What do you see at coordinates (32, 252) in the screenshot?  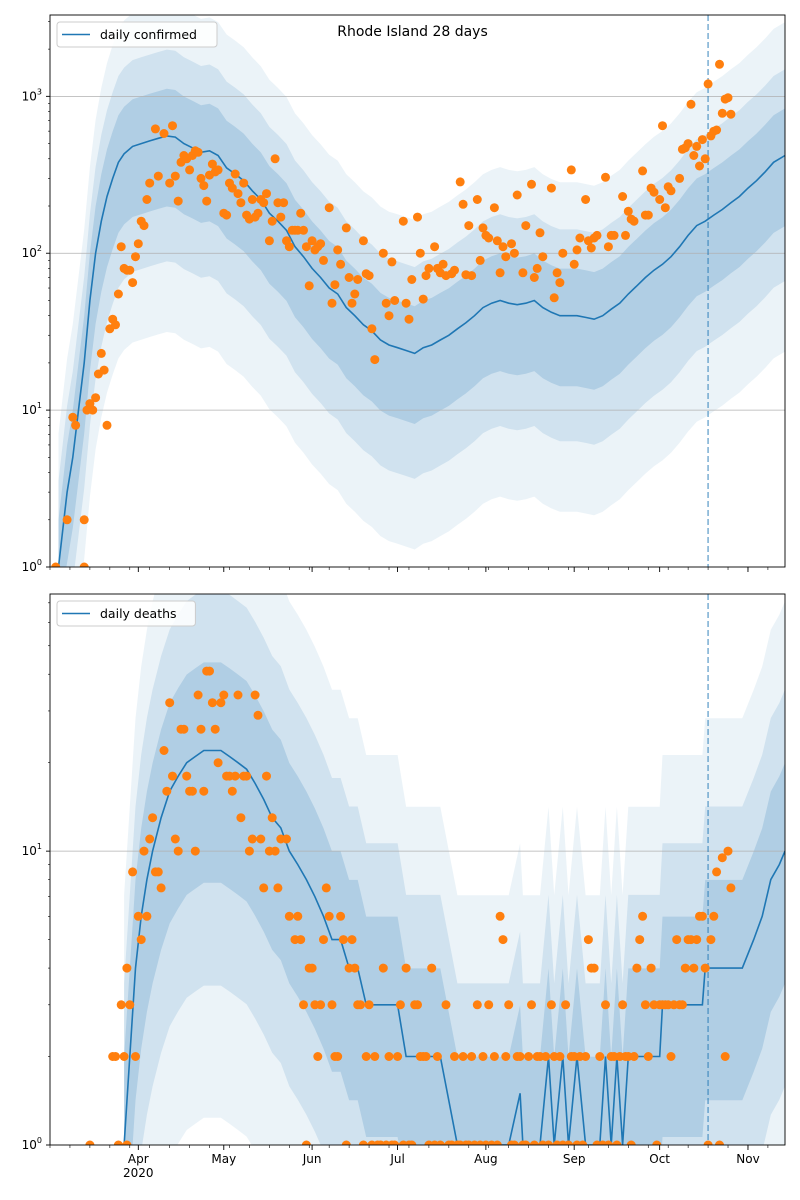 I see `y-tick-label: 102` at bounding box center [32, 252].